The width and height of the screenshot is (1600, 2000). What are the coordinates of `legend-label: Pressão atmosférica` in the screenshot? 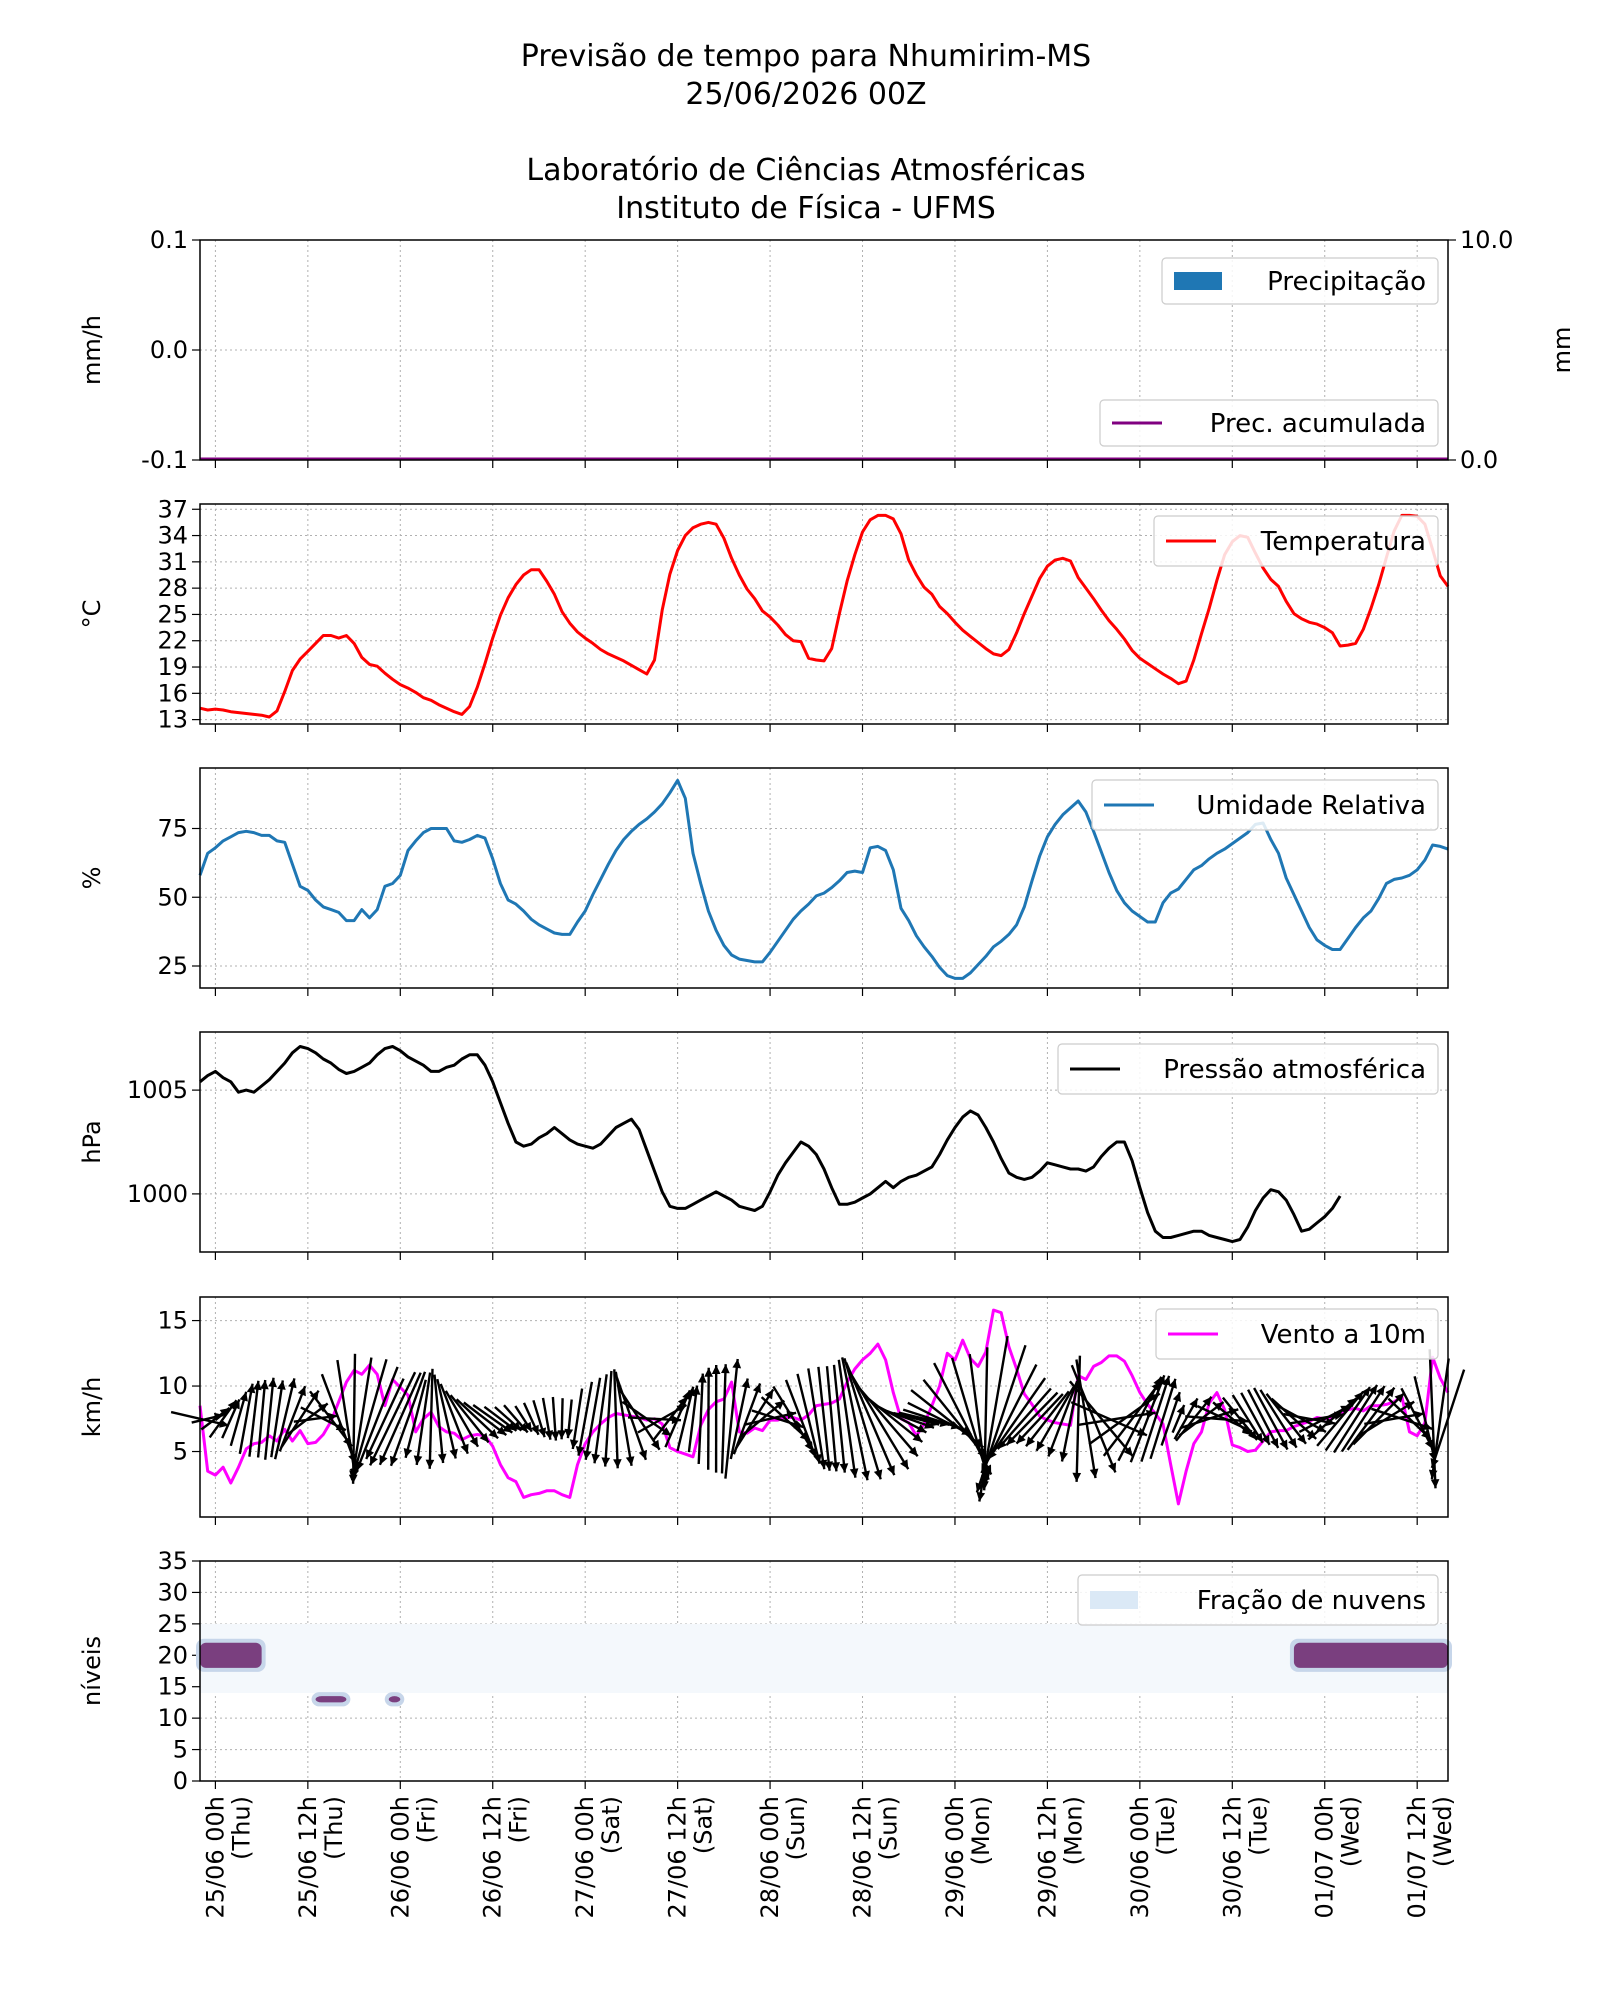 It's located at (1294, 1070).